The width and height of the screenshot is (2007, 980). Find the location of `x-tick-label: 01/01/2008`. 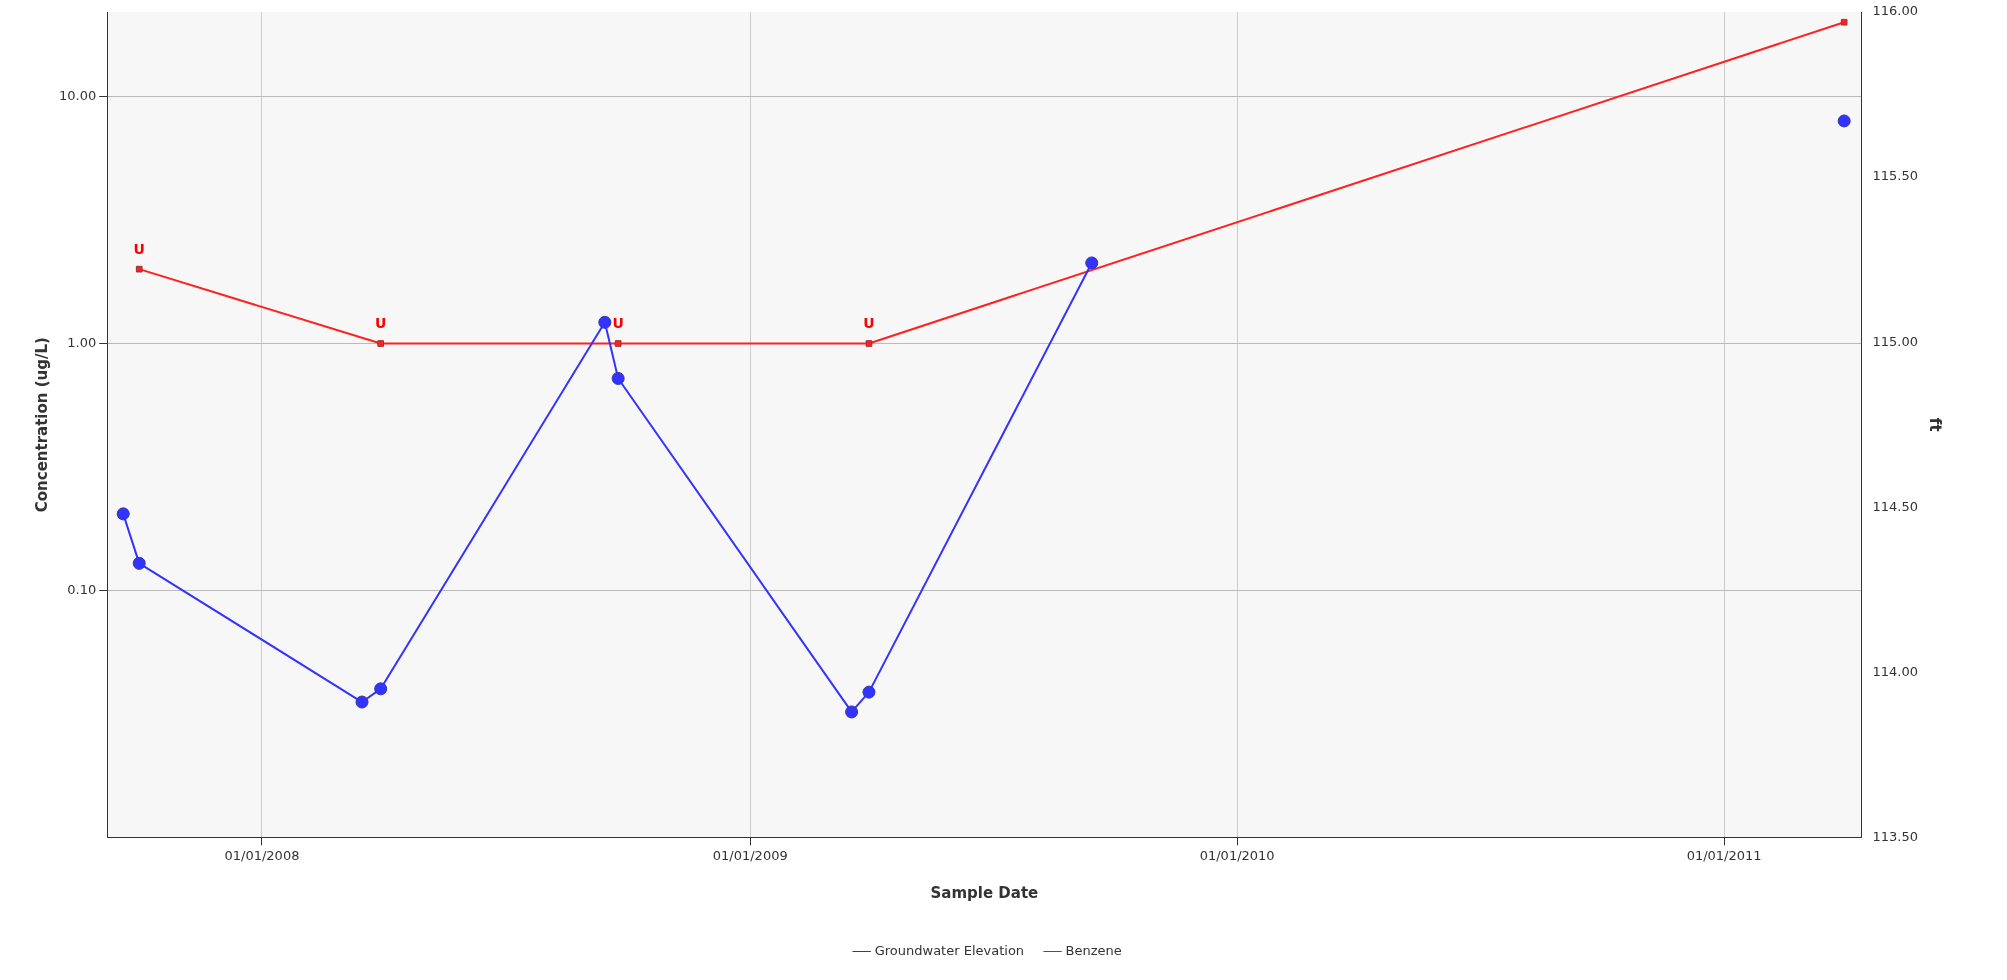

x-tick-label: 01/01/2008 is located at coordinates (262, 855).